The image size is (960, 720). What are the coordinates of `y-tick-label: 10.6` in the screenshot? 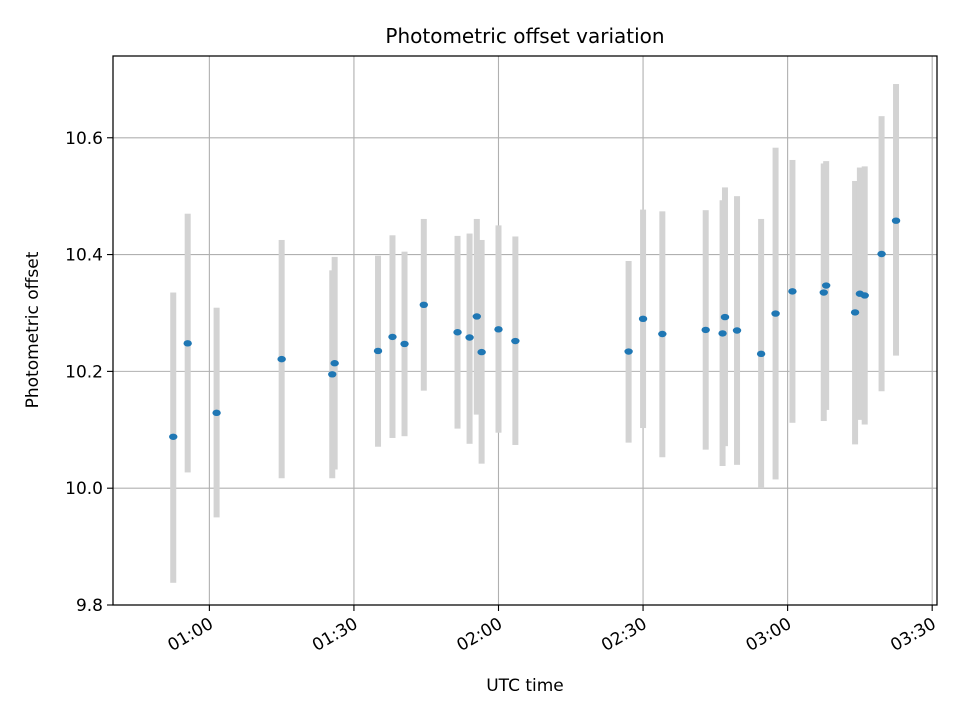 It's located at (84, 139).